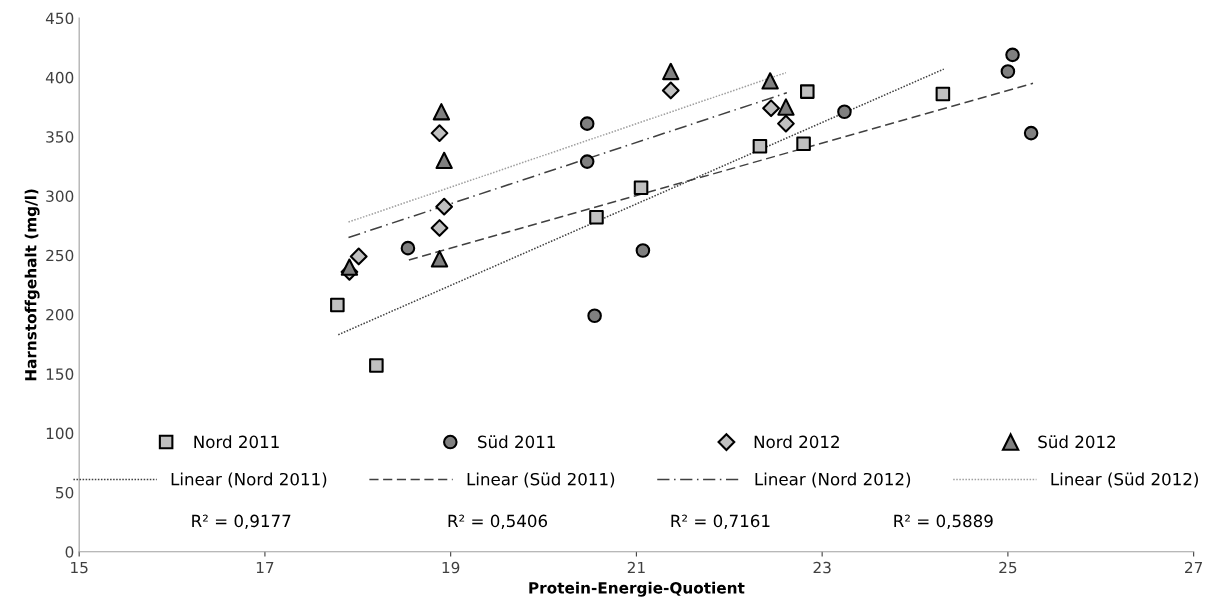  Describe the element at coordinates (637, 589) in the screenshot. I see `x-axis-title: Protein-Energie-Quotient` at that location.